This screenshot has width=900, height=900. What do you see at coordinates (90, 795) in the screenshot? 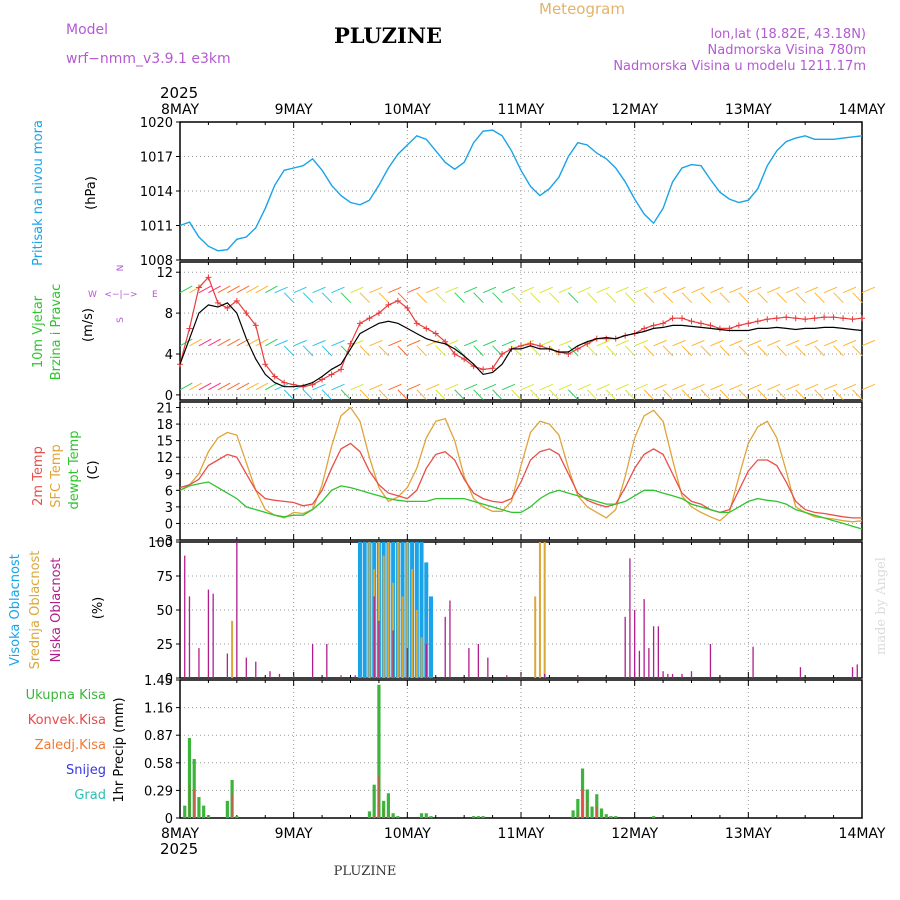
I see `legend-graupel: Grad` at bounding box center [90, 795].